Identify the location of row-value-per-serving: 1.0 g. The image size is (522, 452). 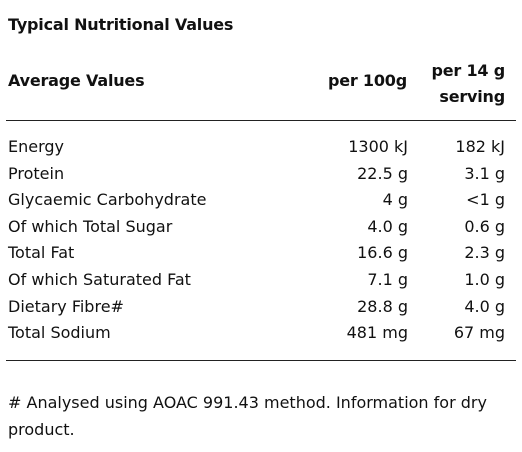
(484, 279).